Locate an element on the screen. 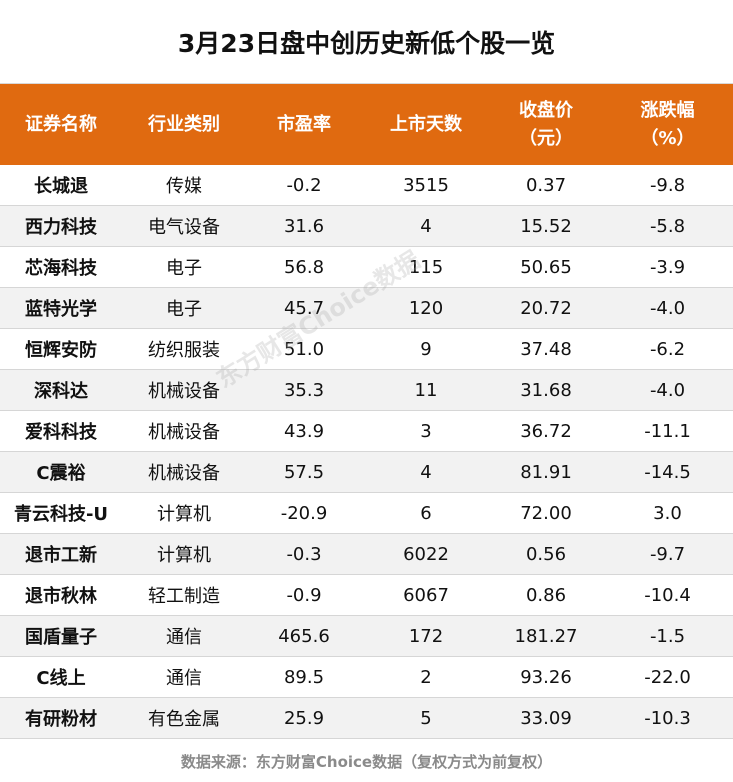 Image resolution: width=733 pixels, height=782 pixels. industry-cell: 计算机 is located at coordinates (184, 555).